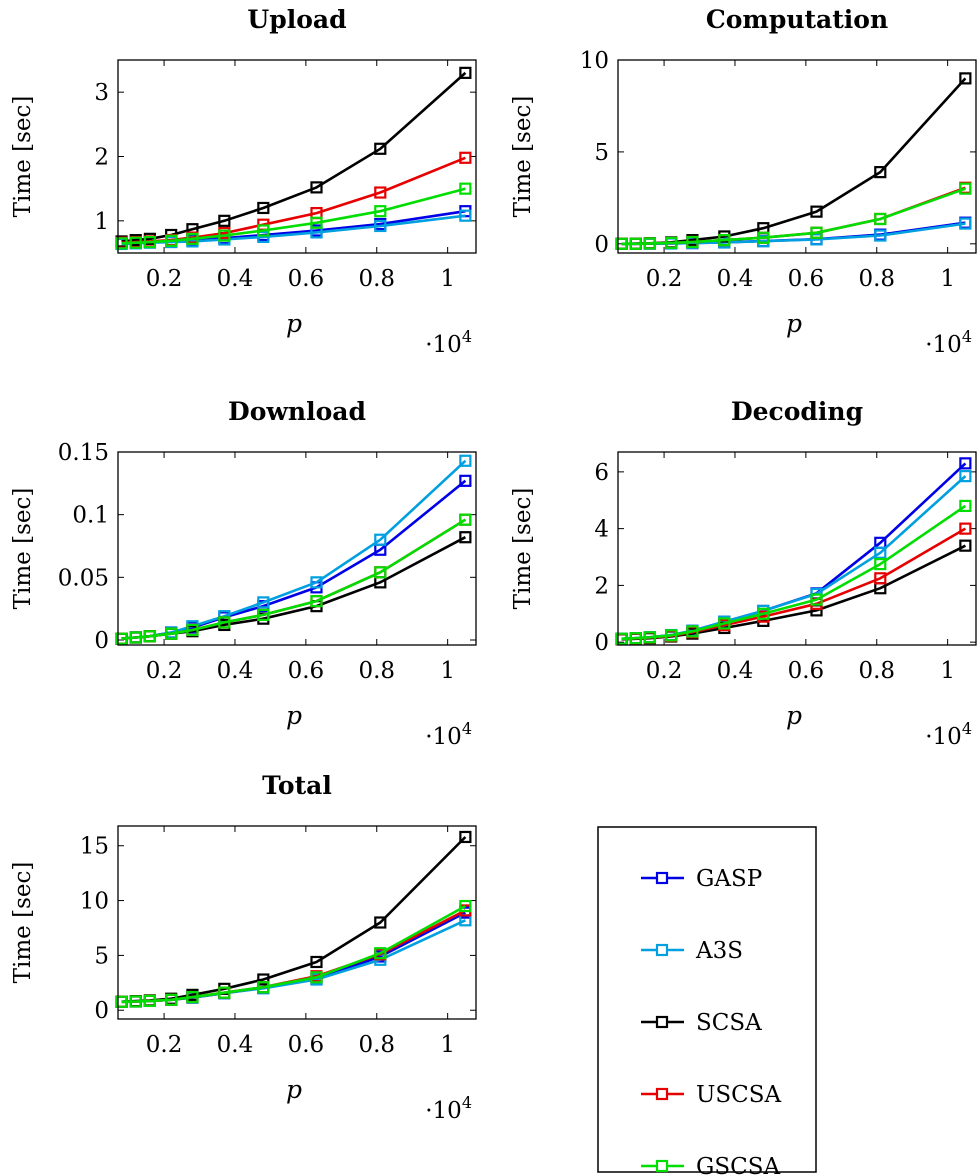 The image size is (977, 1175). Describe the element at coordinates (662, 878) in the screenshot. I see `legend-marker-gasp` at that location.